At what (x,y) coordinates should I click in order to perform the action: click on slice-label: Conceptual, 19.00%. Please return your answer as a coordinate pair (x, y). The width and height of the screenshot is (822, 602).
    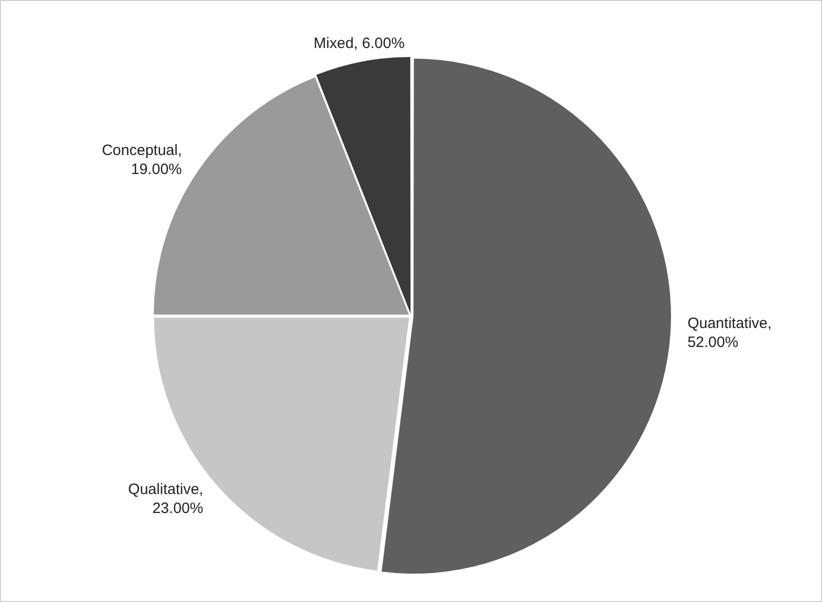
    Looking at the image, I should click on (142, 160).